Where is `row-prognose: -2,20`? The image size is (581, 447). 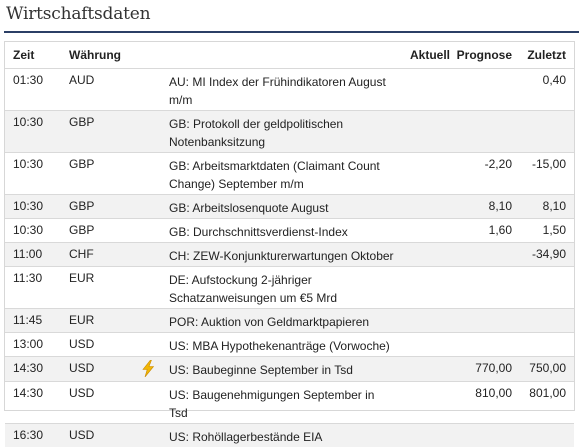
row-prognose: -2,20 is located at coordinates (481, 174).